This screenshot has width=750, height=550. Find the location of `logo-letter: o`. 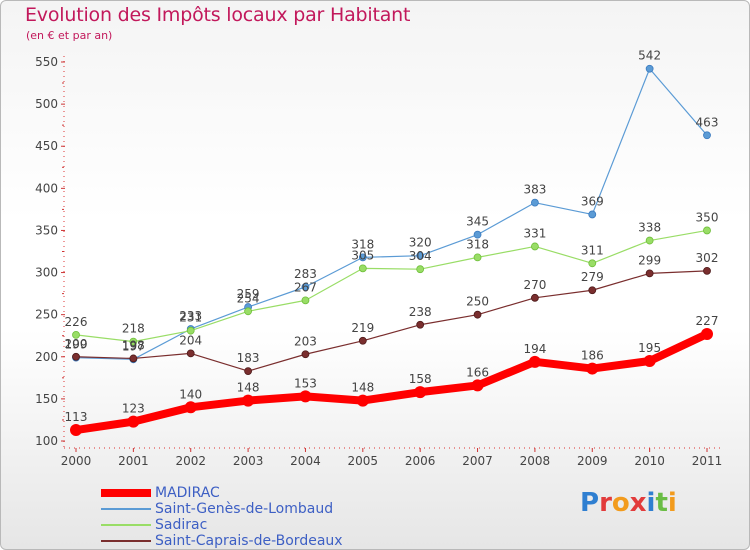

logo-letter: o is located at coordinates (620, 503).